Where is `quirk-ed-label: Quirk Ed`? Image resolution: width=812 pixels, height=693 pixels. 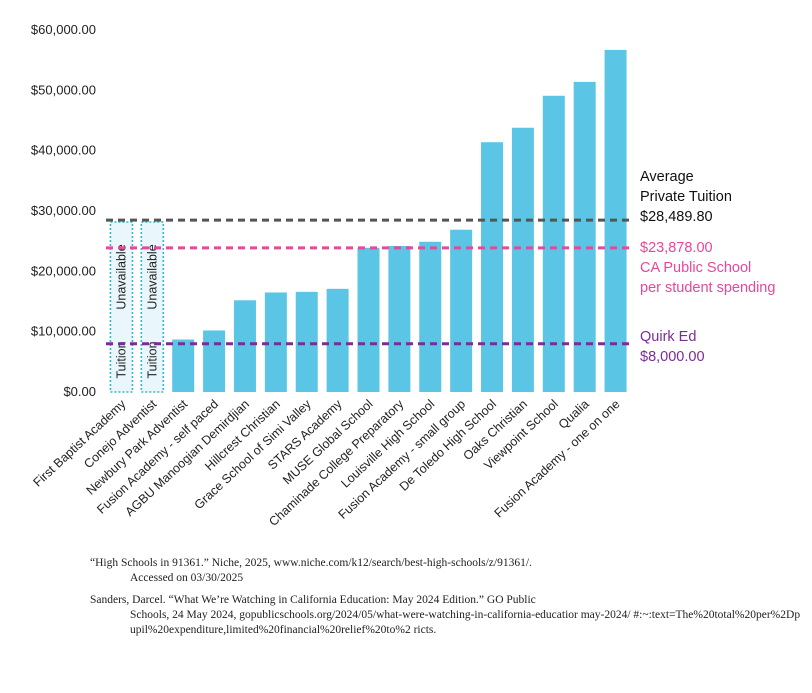
quirk-ed-label: Quirk Ed is located at coordinates (668, 337).